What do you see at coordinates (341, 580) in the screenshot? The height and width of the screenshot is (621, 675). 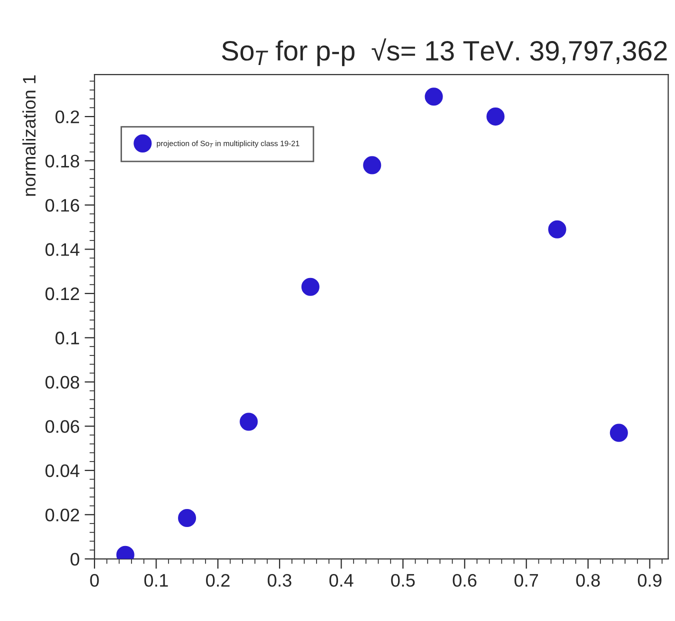 I see `x-tick-label: 0.4` at bounding box center [341, 580].